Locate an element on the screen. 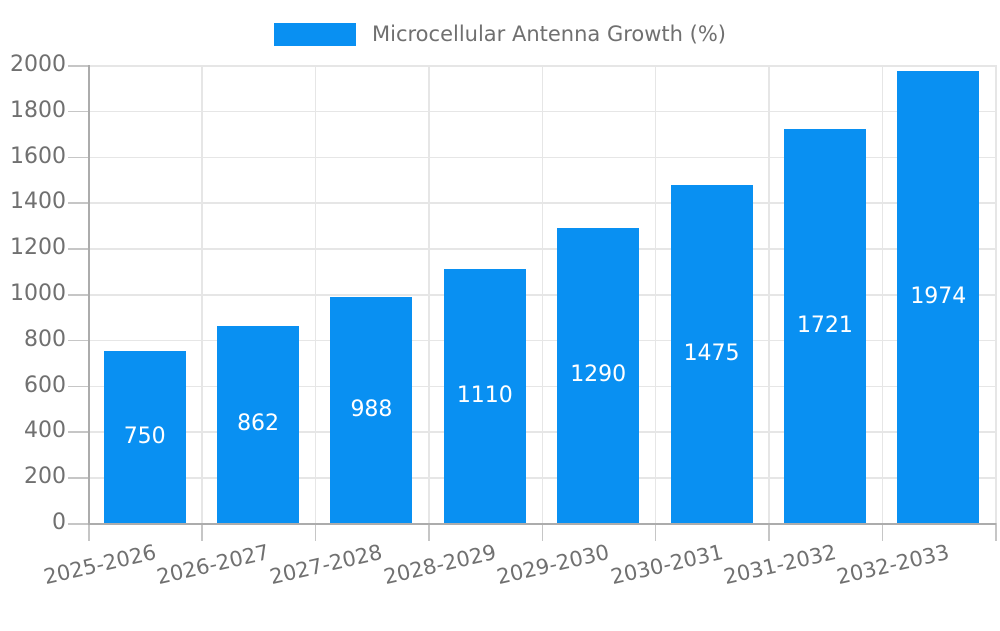  bar: 1721 is located at coordinates (824, 325).